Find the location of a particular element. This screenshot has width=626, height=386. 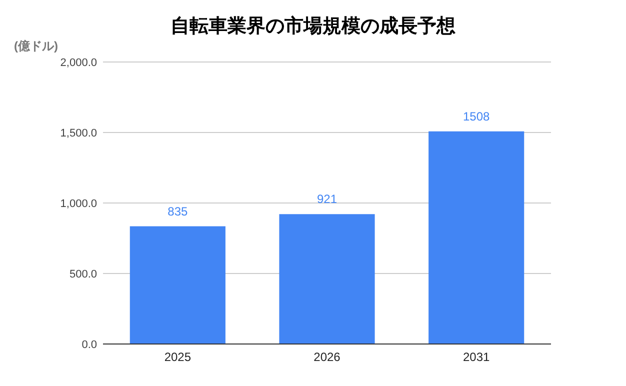

y-axis-title: (億ドル) is located at coordinates (36, 46).